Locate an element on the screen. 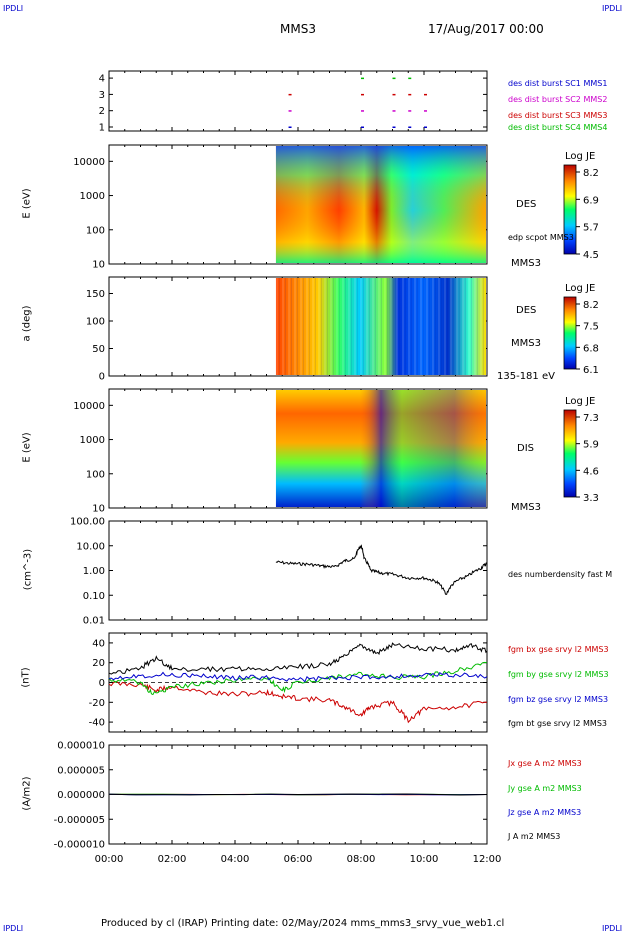 Image resolution: width=630 pixels, height=934 pixels. colorbar-tick-label-des-energy: 5.7 is located at coordinates (591, 228).